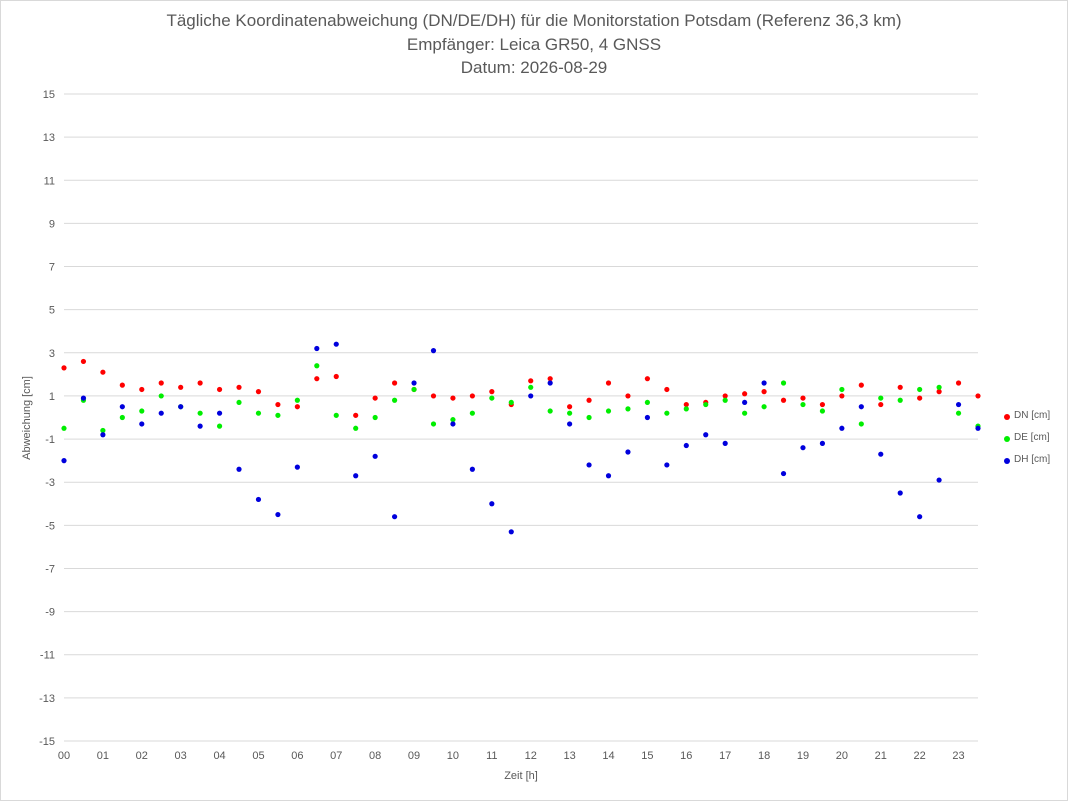 This screenshot has height=801, width=1068. Describe the element at coordinates (414, 756) in the screenshot. I see `x-tick-label: 09` at that location.